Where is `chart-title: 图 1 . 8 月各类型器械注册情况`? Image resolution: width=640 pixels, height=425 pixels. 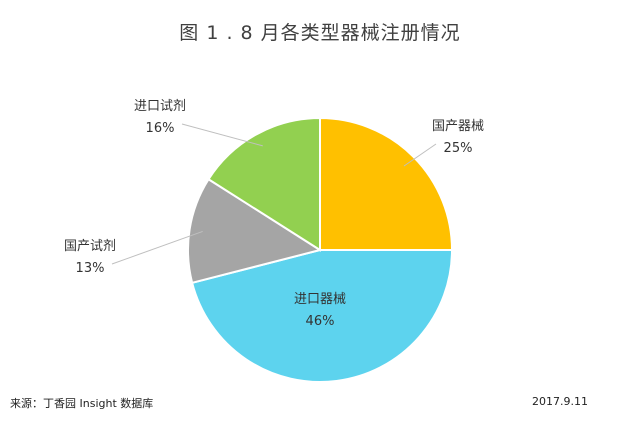
chart-title: 图 1 . 8 月各类型器械注册情况 is located at coordinates (320, 33).